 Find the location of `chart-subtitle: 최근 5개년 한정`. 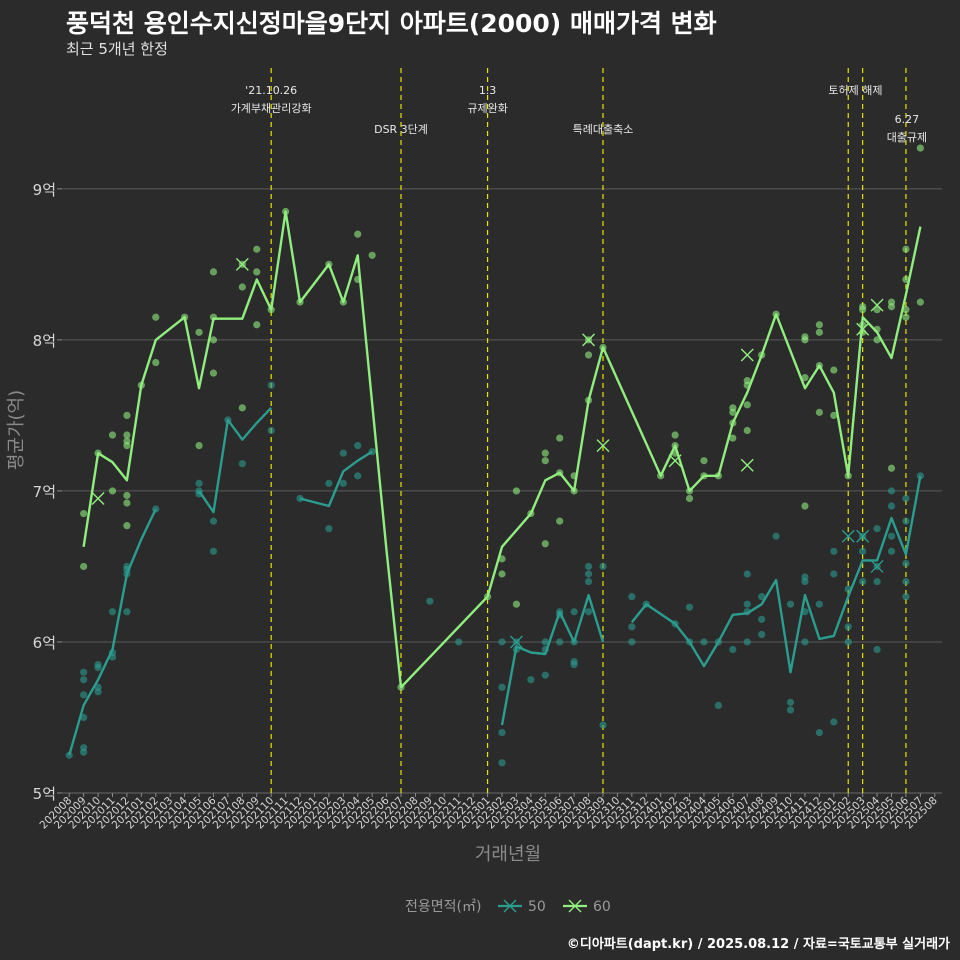

chart-subtitle: 최근 5개년 한정 is located at coordinates (117, 49).